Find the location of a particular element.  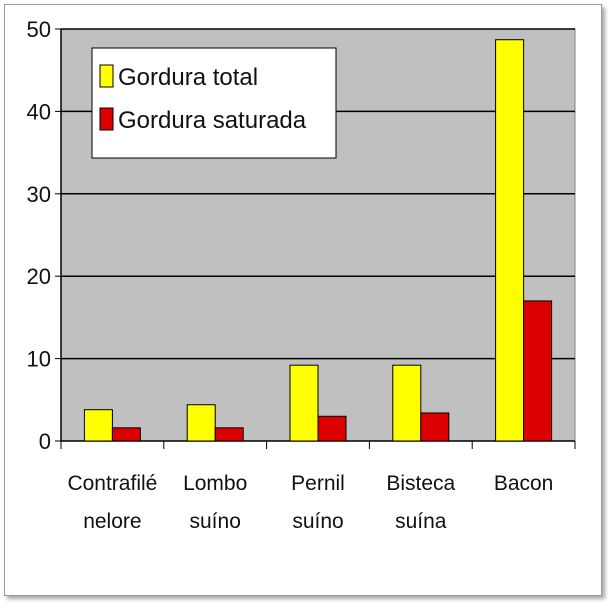

y-tick-label: 30 is located at coordinates (39, 194).